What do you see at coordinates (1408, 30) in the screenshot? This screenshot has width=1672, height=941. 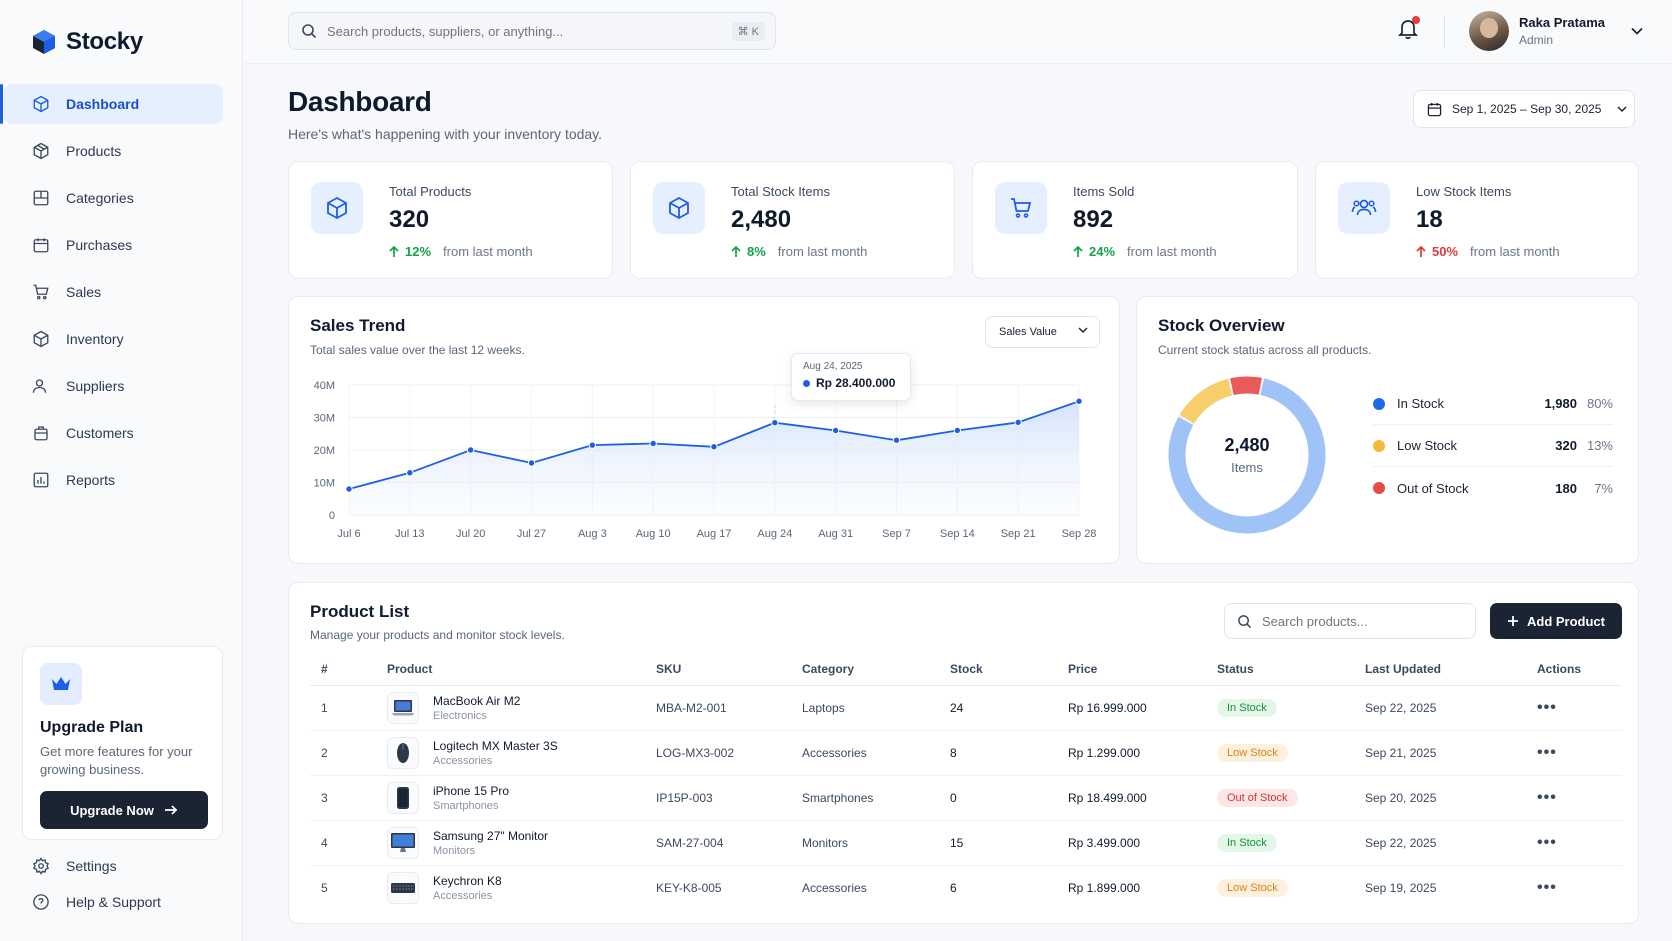 I see `notifications-button` at bounding box center [1408, 30].